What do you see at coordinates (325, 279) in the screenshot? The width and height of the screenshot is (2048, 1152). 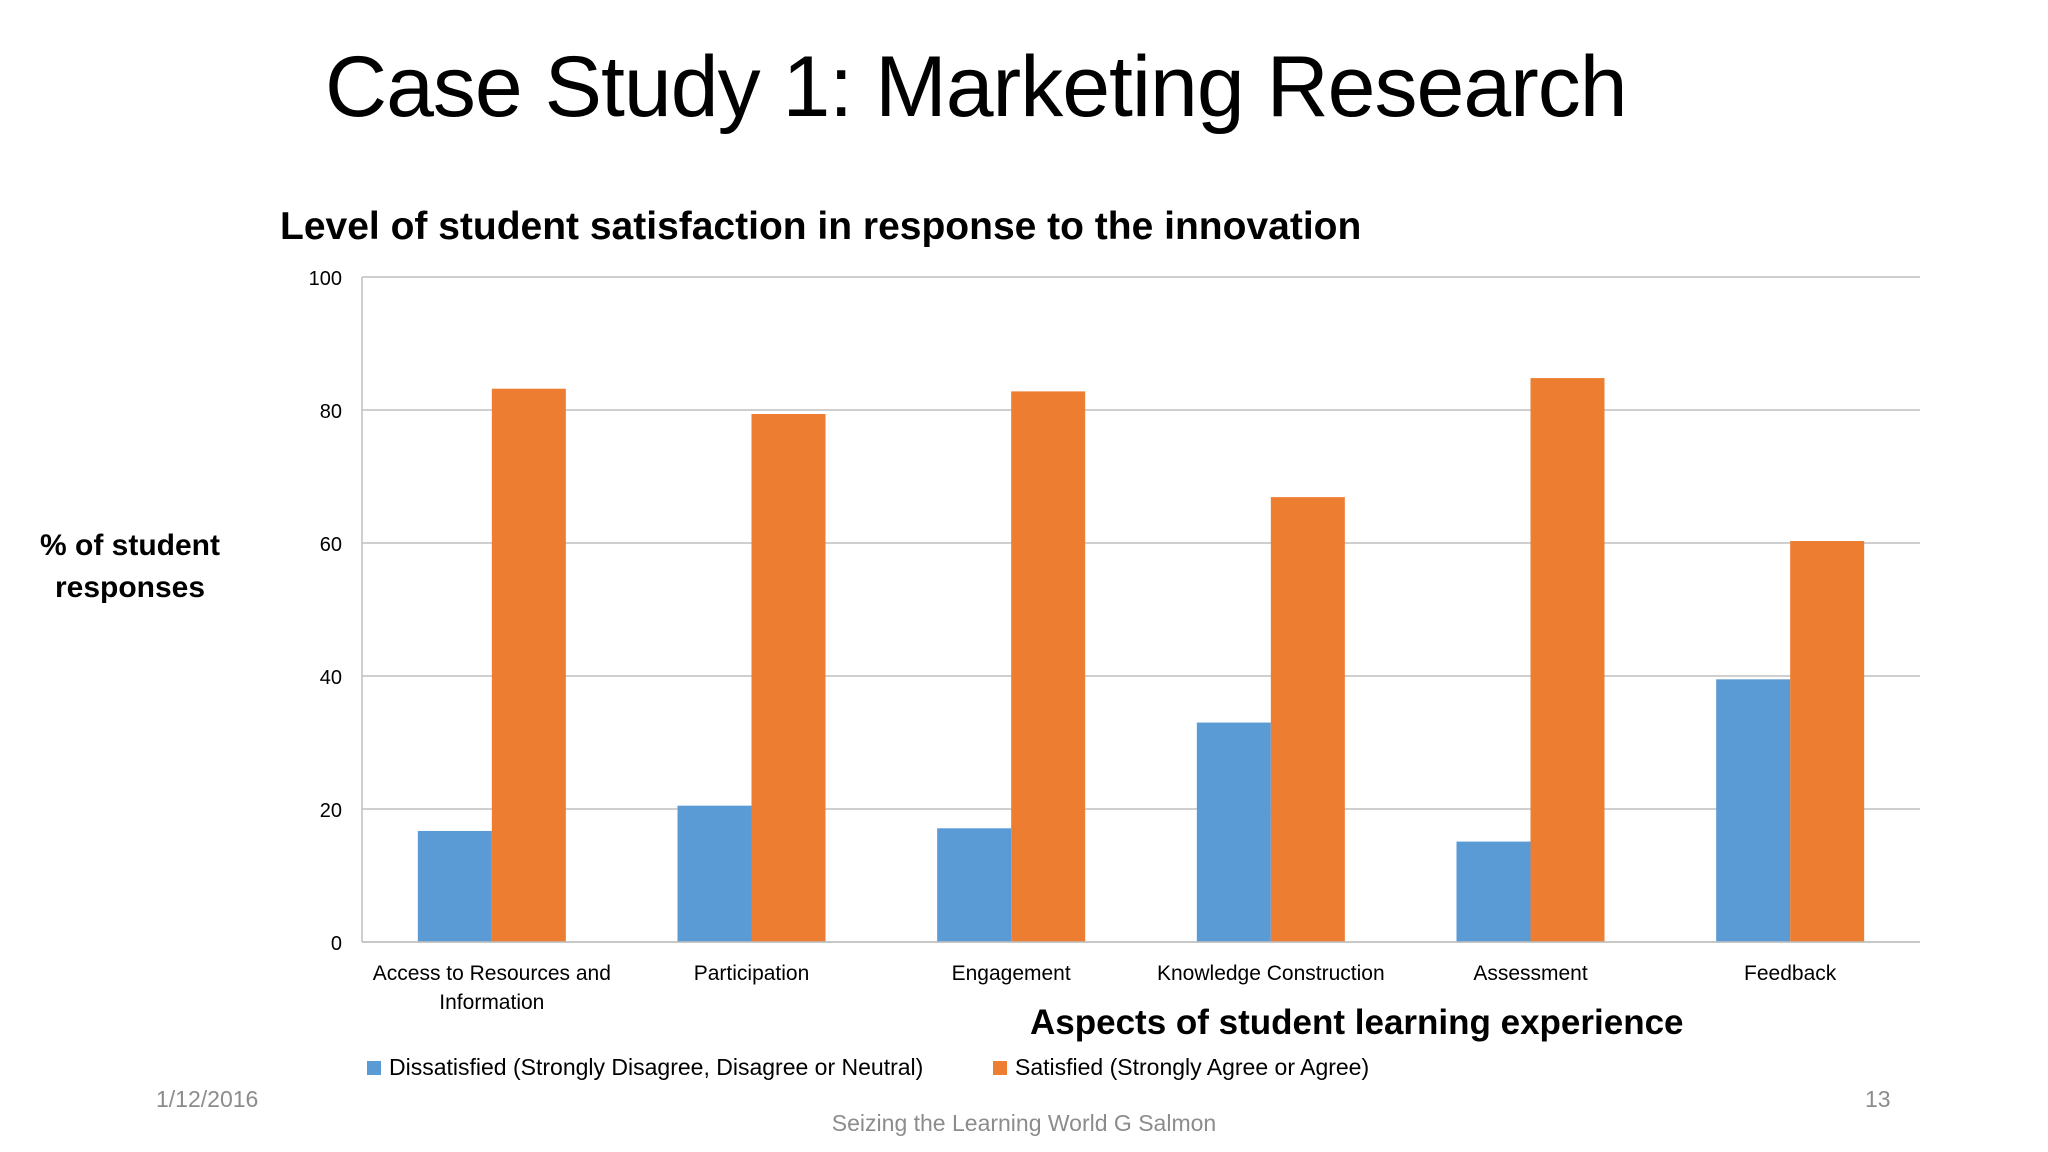 I see `y-tick-label: 100` at bounding box center [325, 279].